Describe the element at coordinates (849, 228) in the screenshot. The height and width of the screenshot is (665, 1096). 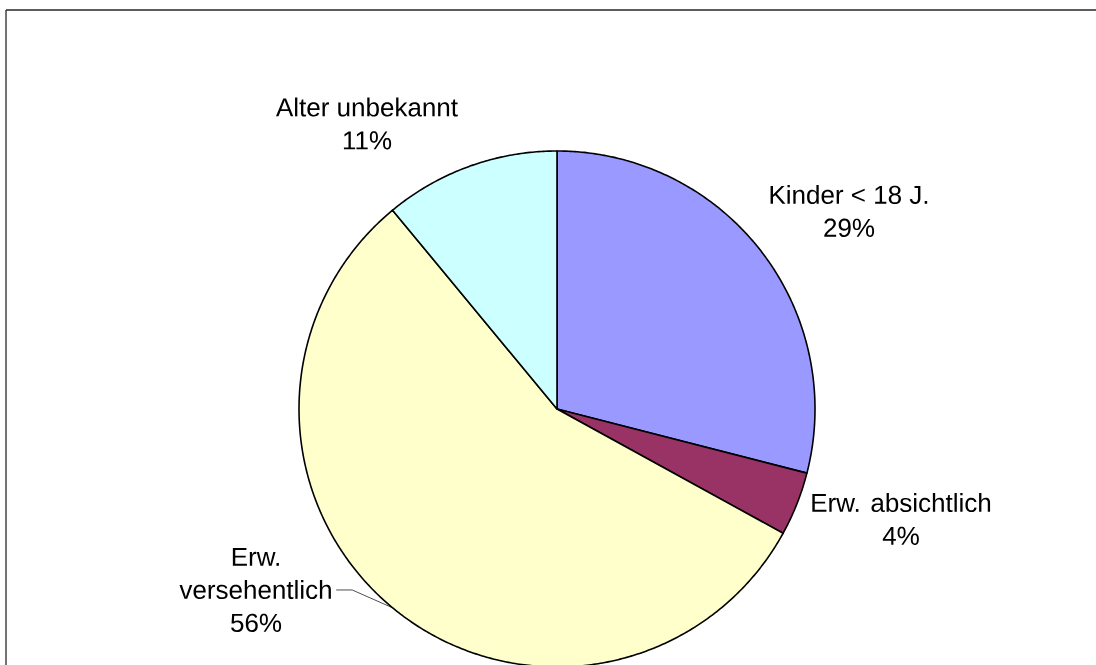
I see `data-label: 29%` at that location.